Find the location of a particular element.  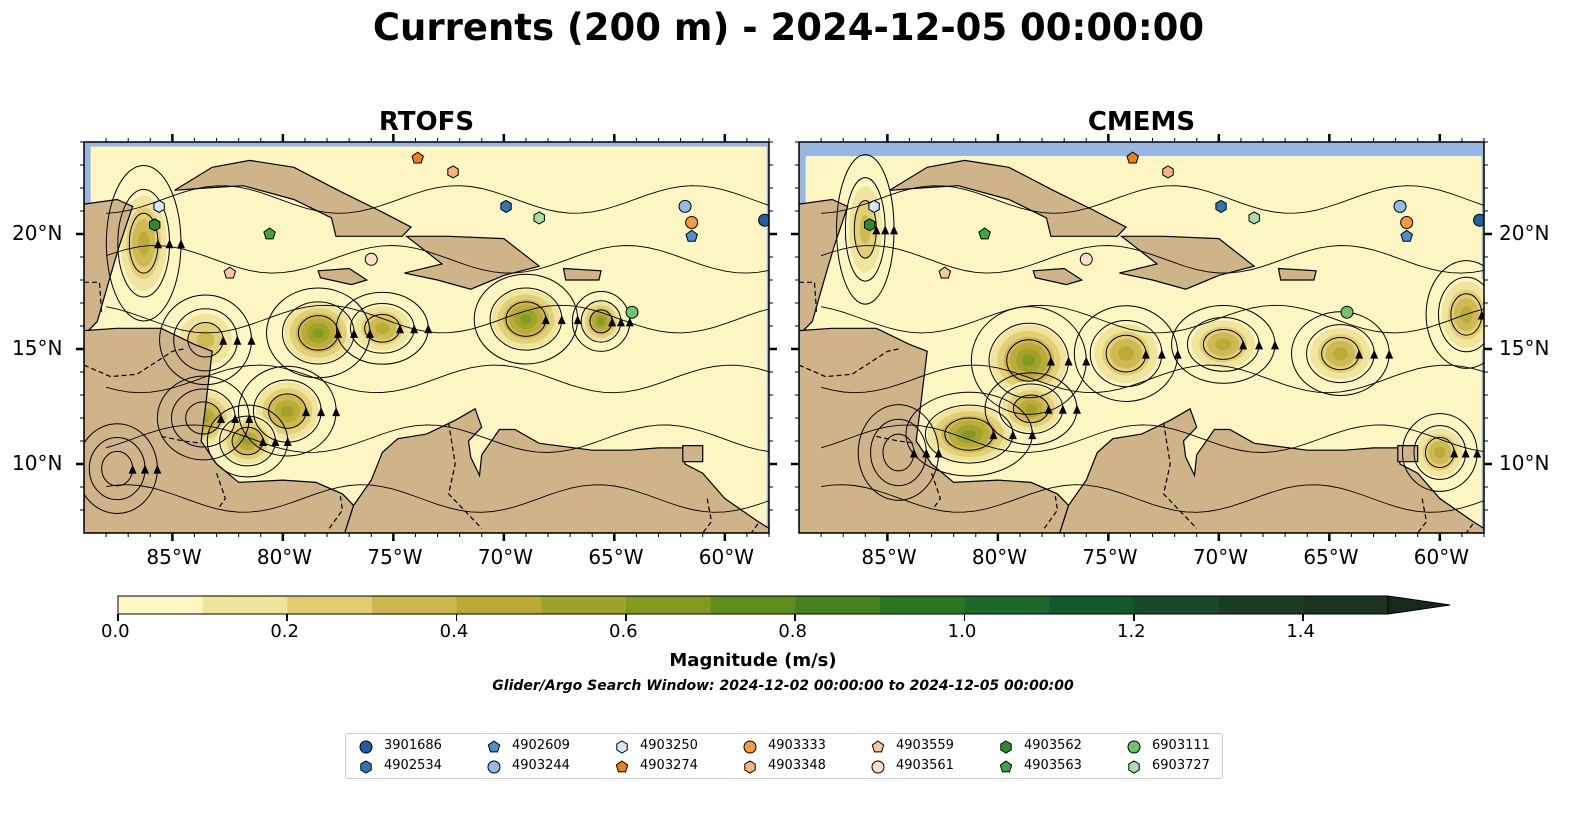

legend-label: 4903274 is located at coordinates (669, 765).